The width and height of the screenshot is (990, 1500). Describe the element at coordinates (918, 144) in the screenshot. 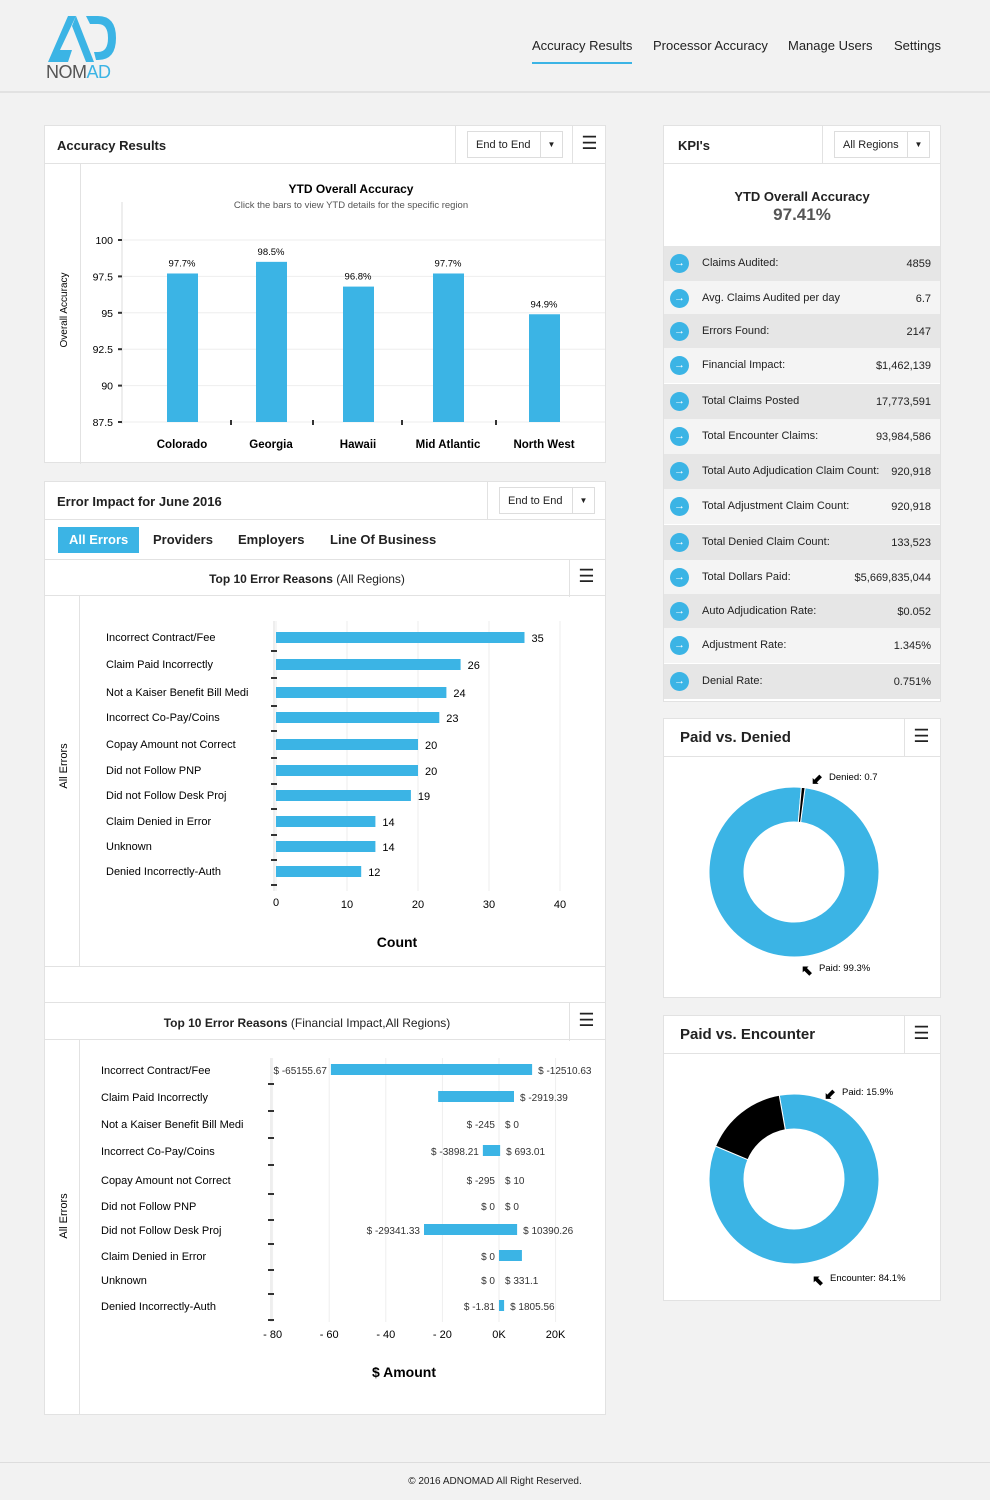

I see `chevron-down-icon: ▼` at that location.